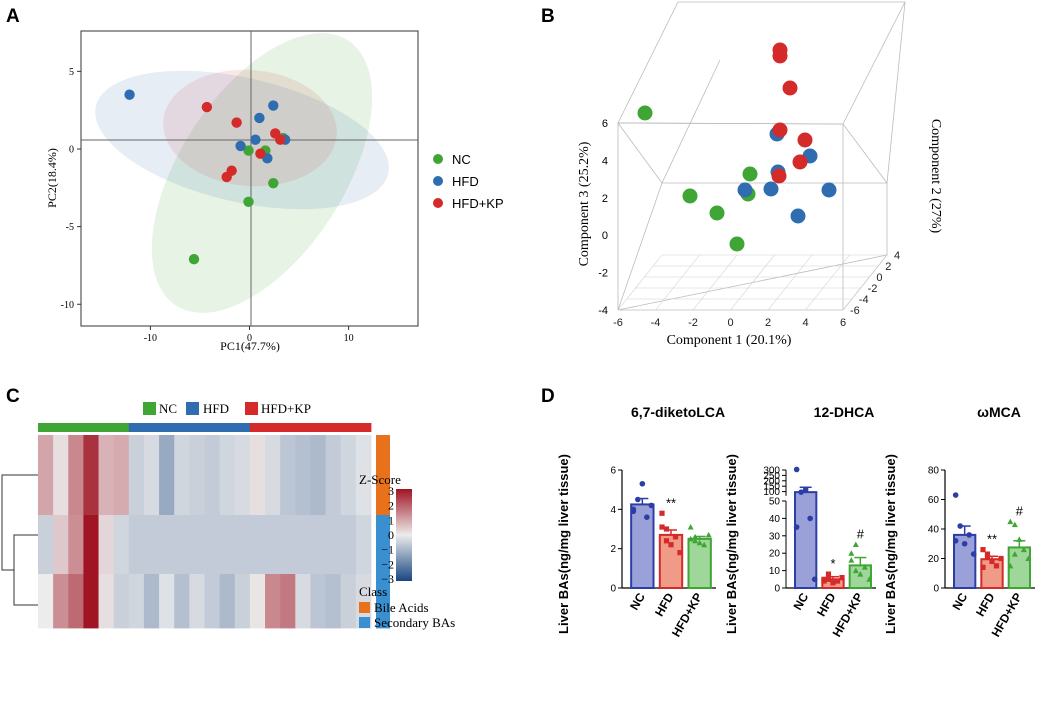 This screenshot has width=1059, height=702. I want to click on panel-label-d: D, so click(548, 396).